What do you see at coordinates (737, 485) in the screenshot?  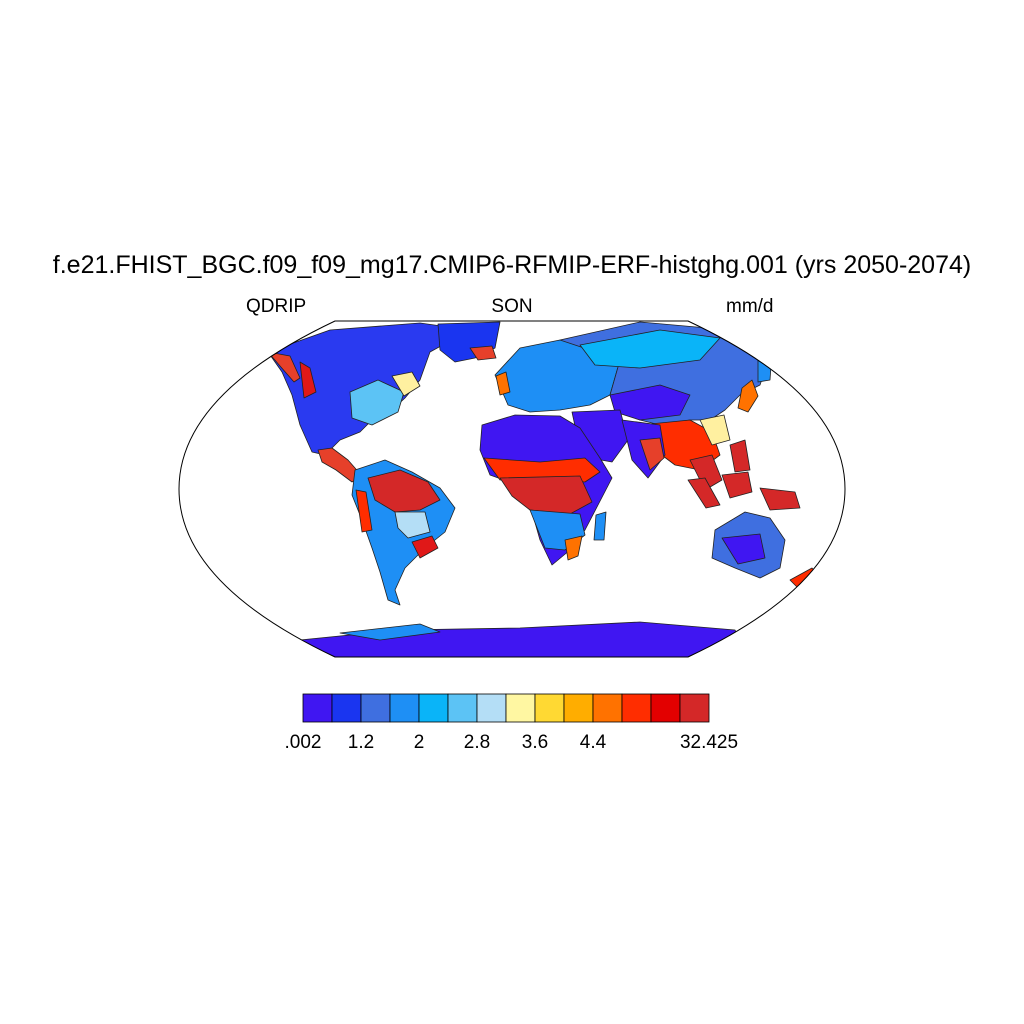 I see `borneo` at bounding box center [737, 485].